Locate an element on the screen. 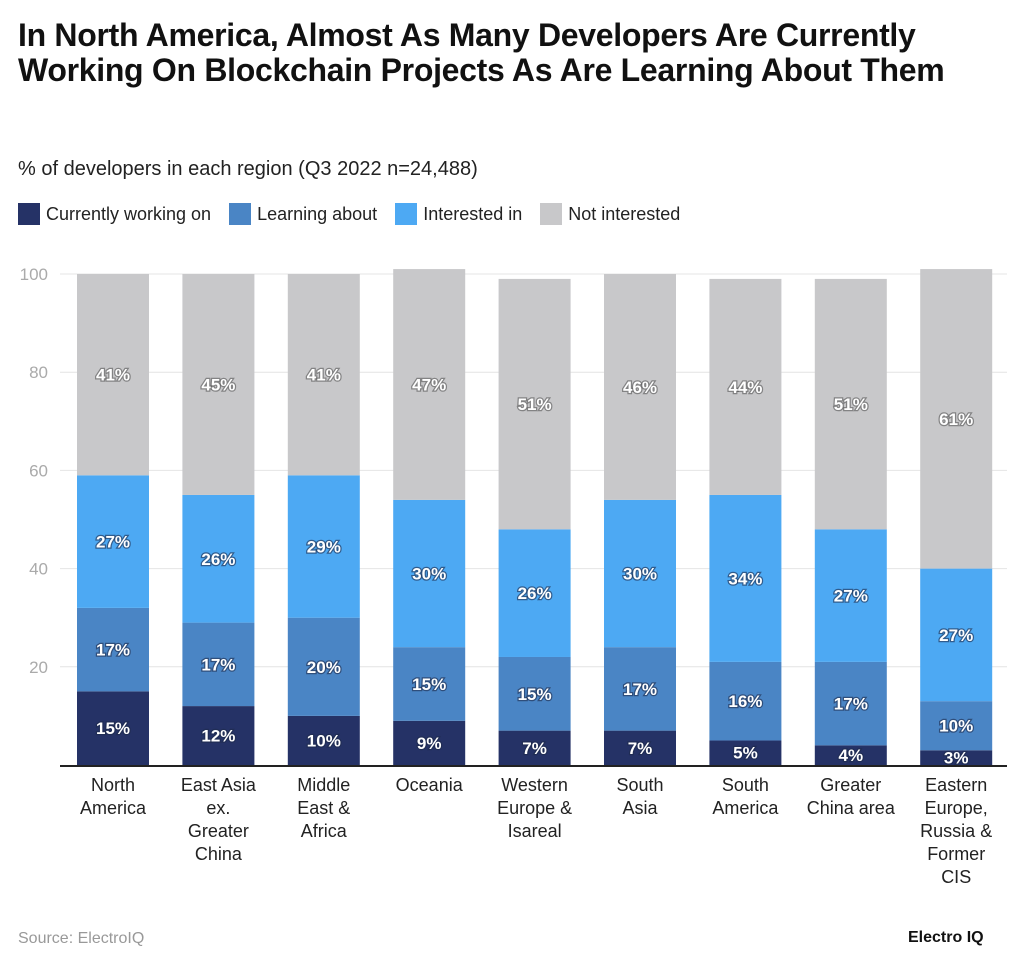 The height and width of the screenshot is (965, 1024). x-tick-label: Africa is located at coordinates (324, 831).